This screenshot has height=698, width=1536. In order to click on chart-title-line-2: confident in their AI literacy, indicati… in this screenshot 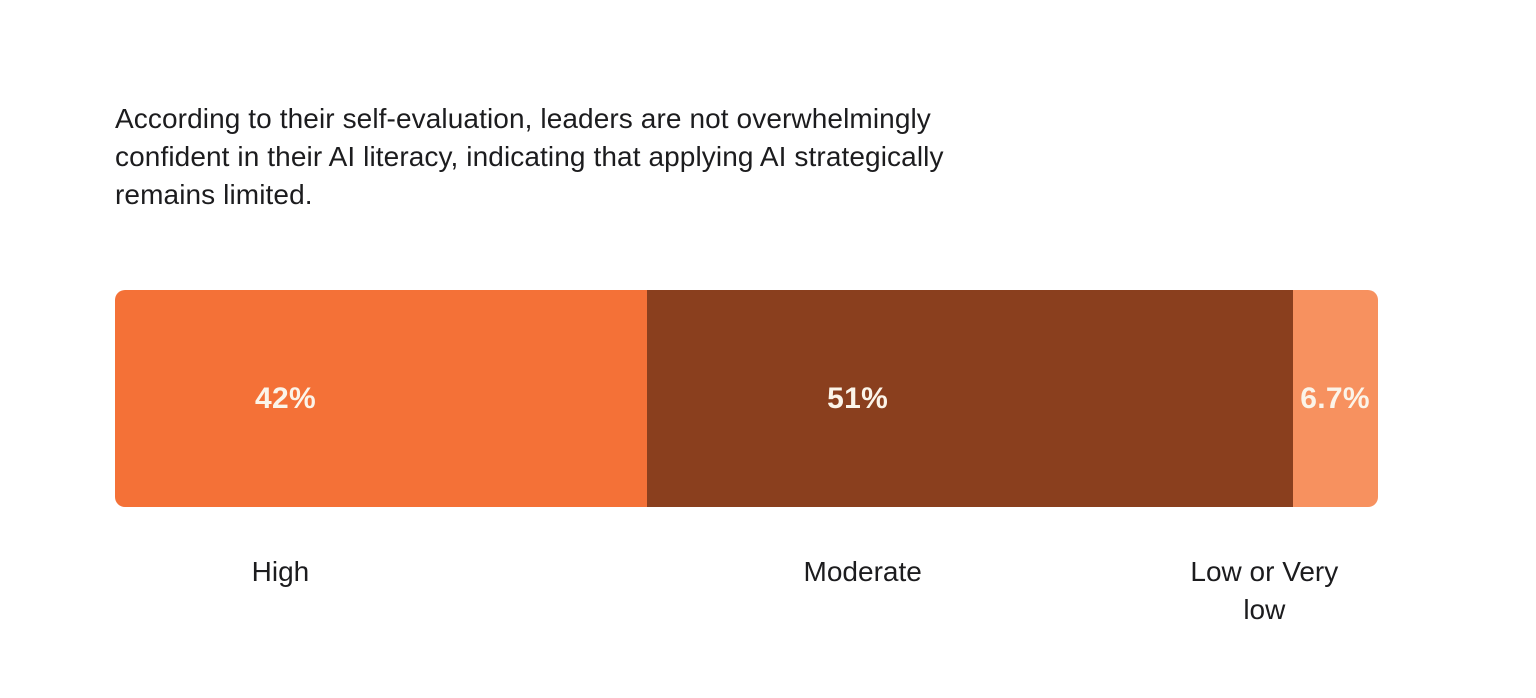, I will do `click(529, 156)`.